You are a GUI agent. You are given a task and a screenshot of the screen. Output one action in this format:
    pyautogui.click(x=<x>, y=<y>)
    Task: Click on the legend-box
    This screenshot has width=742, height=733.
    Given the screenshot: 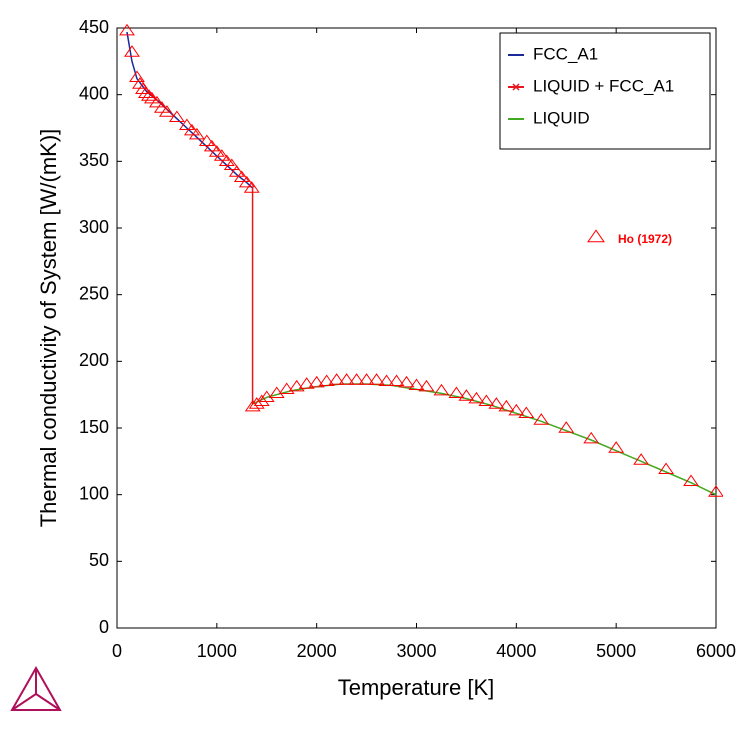 What is the action you would take?
    pyautogui.click(x=605, y=91)
    